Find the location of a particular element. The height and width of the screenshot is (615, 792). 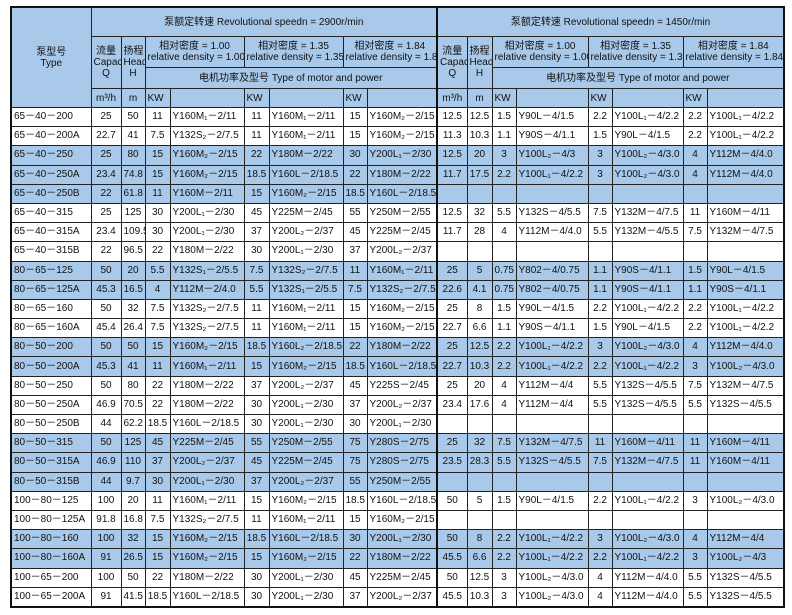

motor-cell: Y132S₁－2/5.5 is located at coordinates (207, 270).